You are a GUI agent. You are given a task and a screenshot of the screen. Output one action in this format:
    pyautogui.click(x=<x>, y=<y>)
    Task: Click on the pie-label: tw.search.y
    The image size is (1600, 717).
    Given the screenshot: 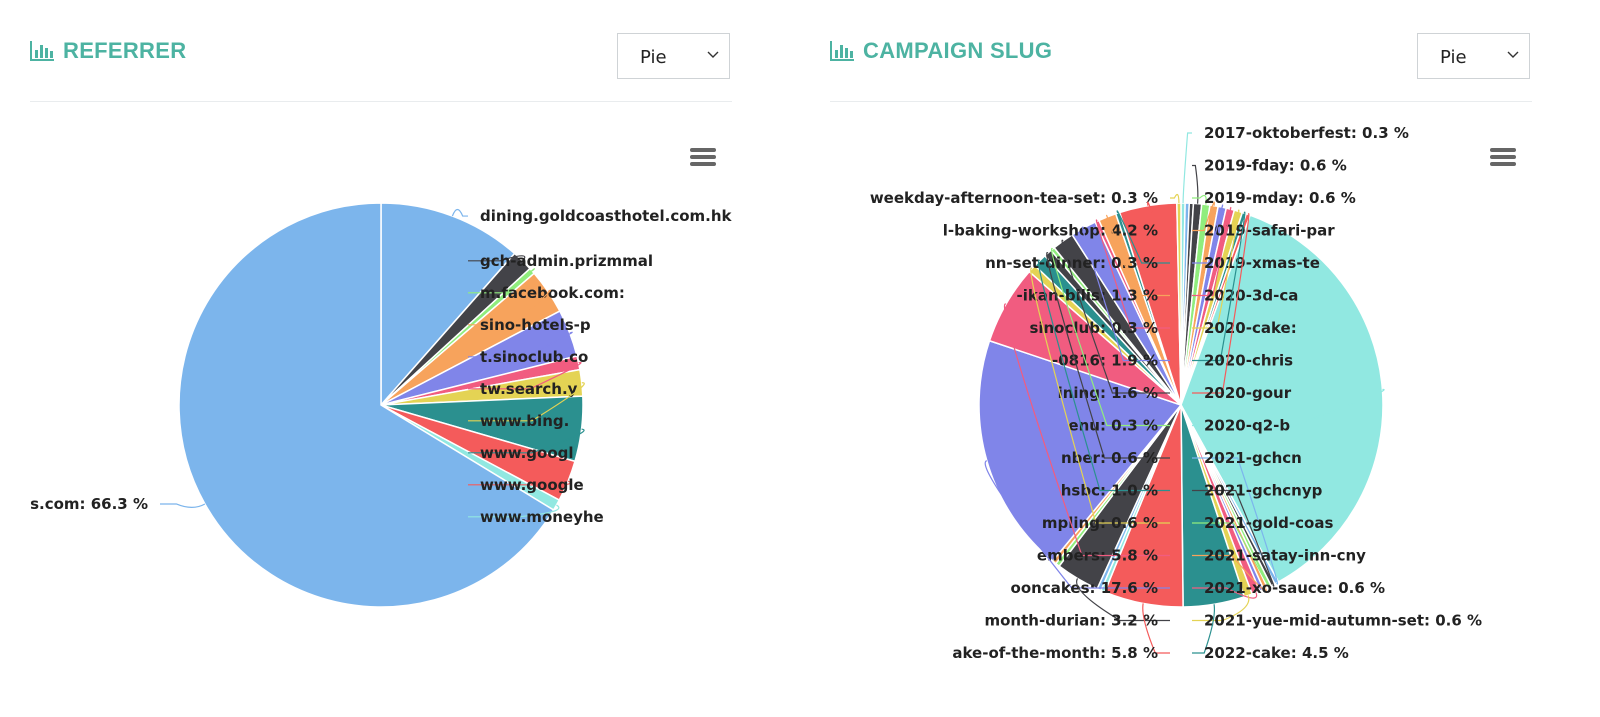 What is the action you would take?
    pyautogui.click(x=529, y=389)
    